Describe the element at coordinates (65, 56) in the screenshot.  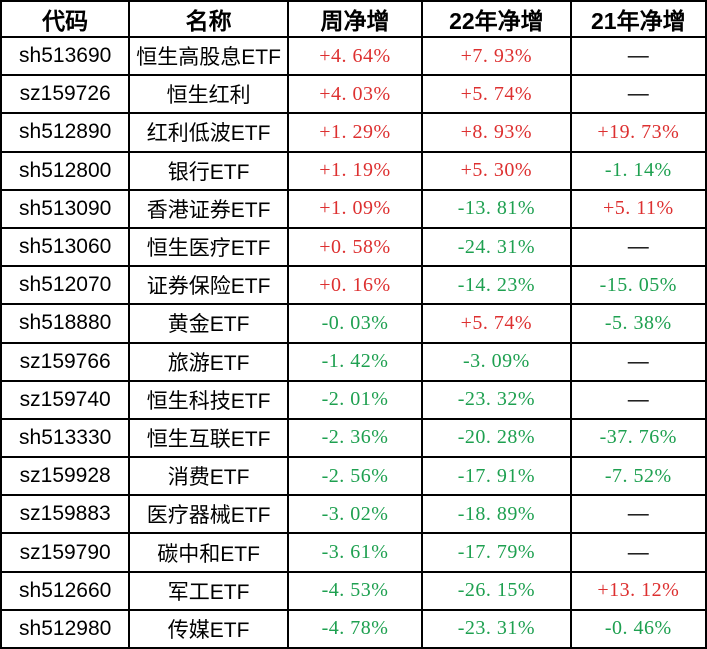
I see `code-cell: sh513690` at that location.